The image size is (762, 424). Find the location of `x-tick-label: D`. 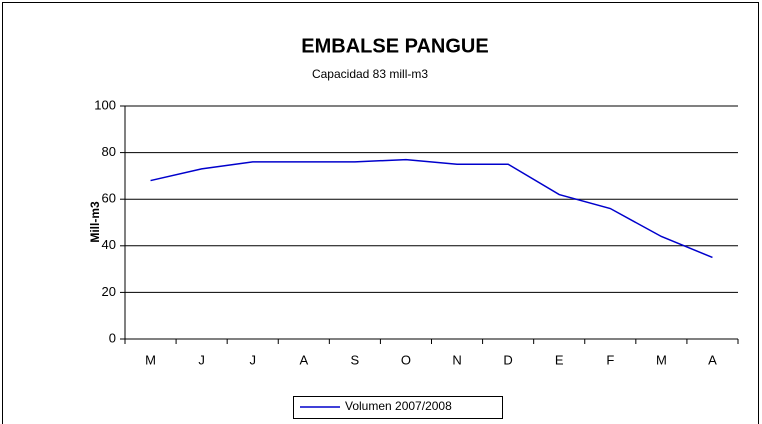

x-tick-label: D is located at coordinates (507, 359).